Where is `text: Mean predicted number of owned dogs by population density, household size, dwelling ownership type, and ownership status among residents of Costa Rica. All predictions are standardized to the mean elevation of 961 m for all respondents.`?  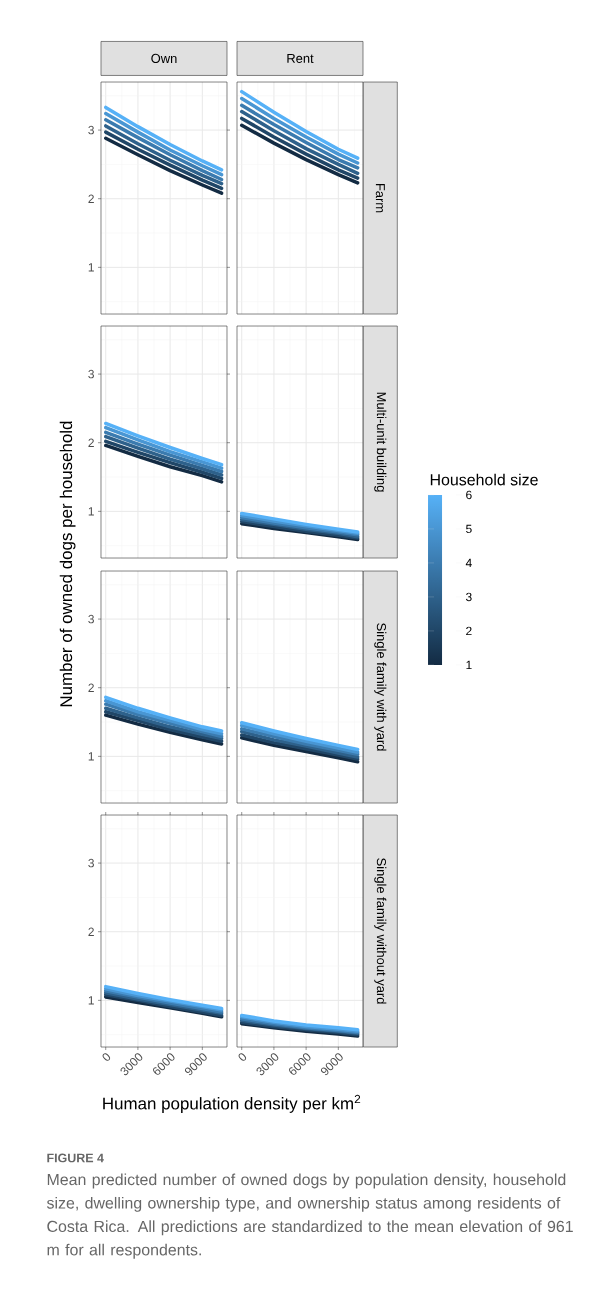 text: Mean predicted number of owned dogs by population density, household size, dwelling ownership type, and ownership status among residents of Costa Rica. All predictions are standardized to the mean elevation of 961 m for all respondents. is located at coordinates (309, 1216).